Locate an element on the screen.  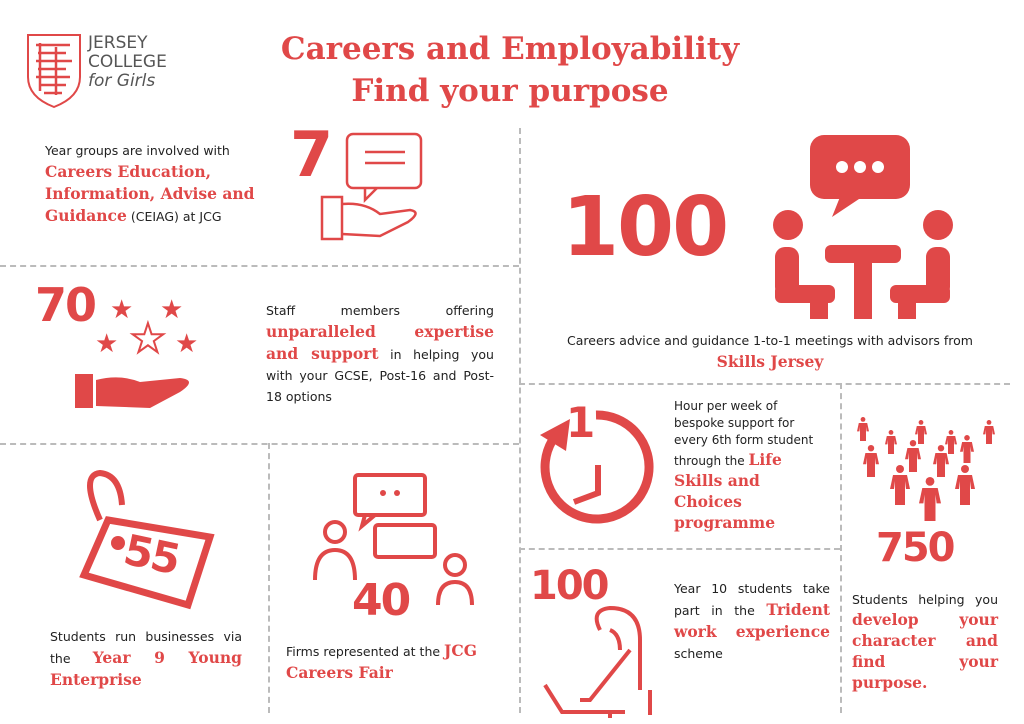
laptop-person-icon is located at coordinates (597, 661).